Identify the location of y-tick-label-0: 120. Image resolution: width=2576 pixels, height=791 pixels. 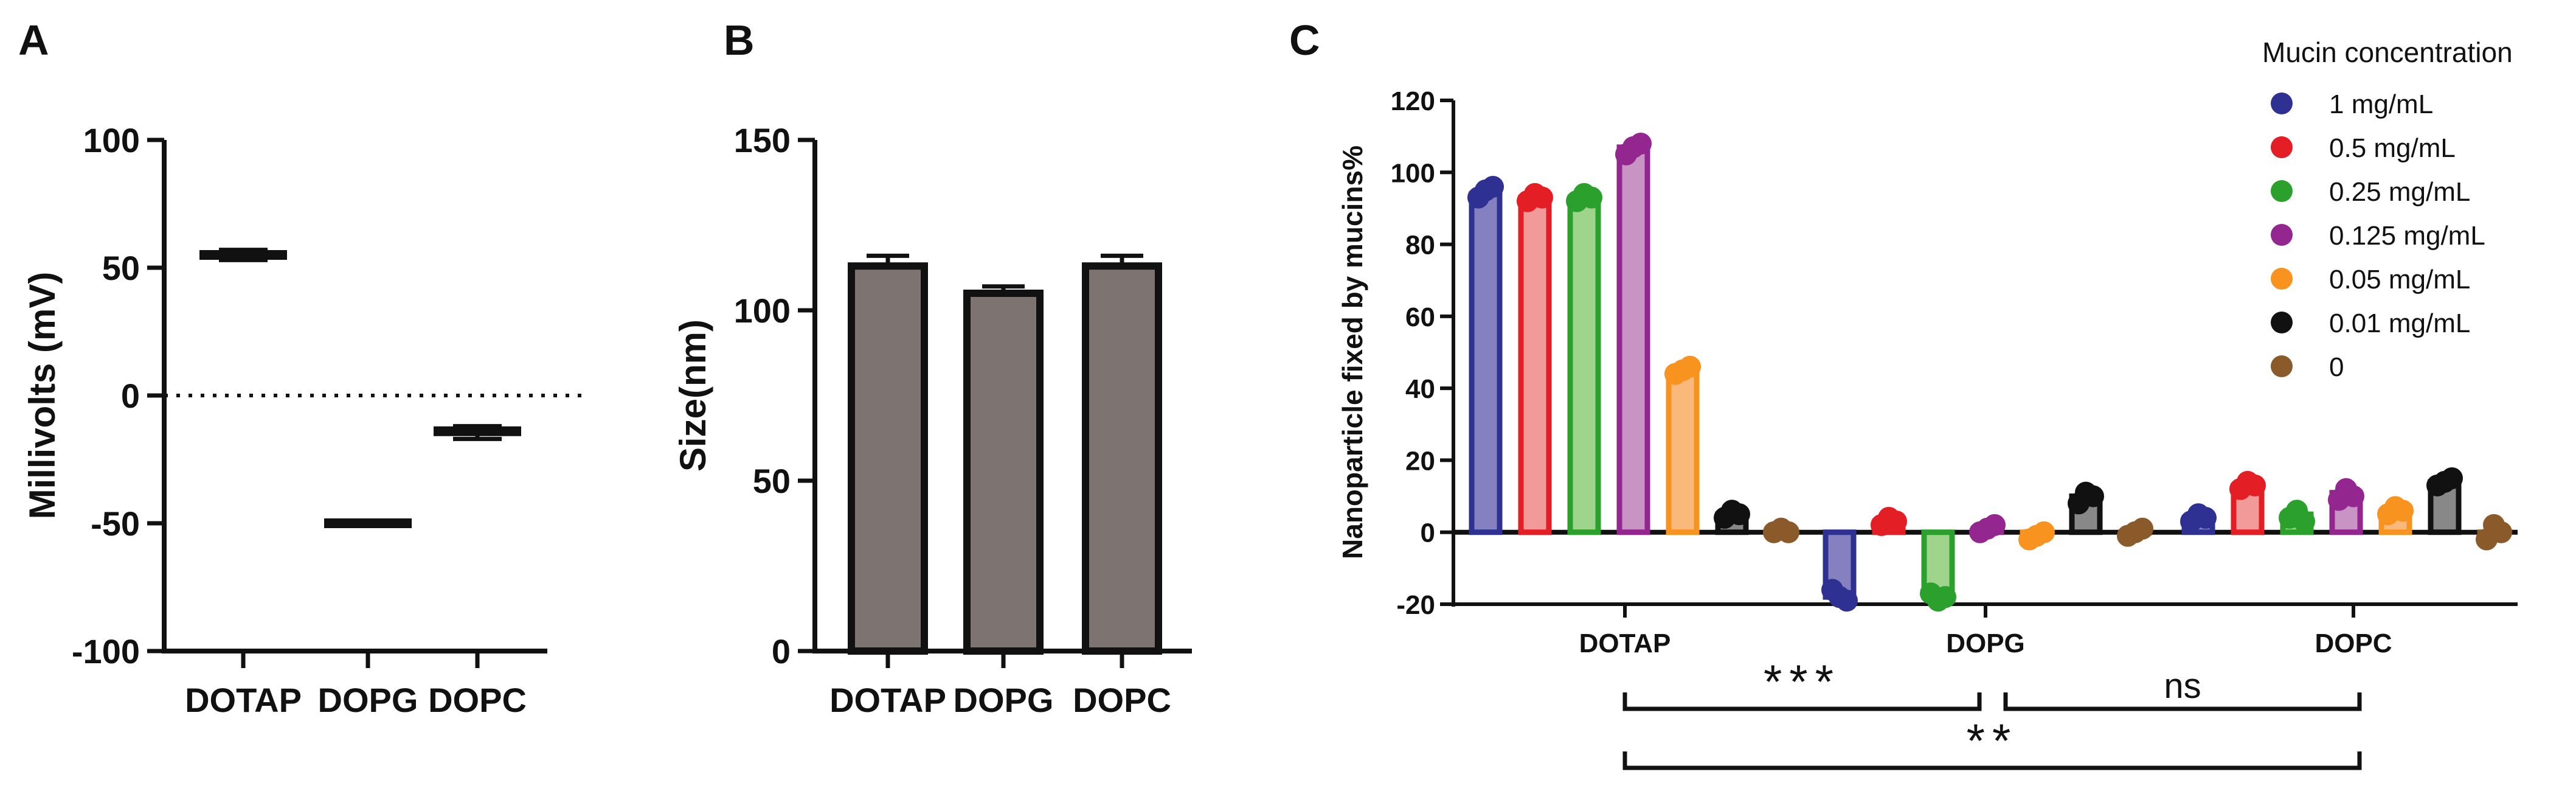
(1413, 101).